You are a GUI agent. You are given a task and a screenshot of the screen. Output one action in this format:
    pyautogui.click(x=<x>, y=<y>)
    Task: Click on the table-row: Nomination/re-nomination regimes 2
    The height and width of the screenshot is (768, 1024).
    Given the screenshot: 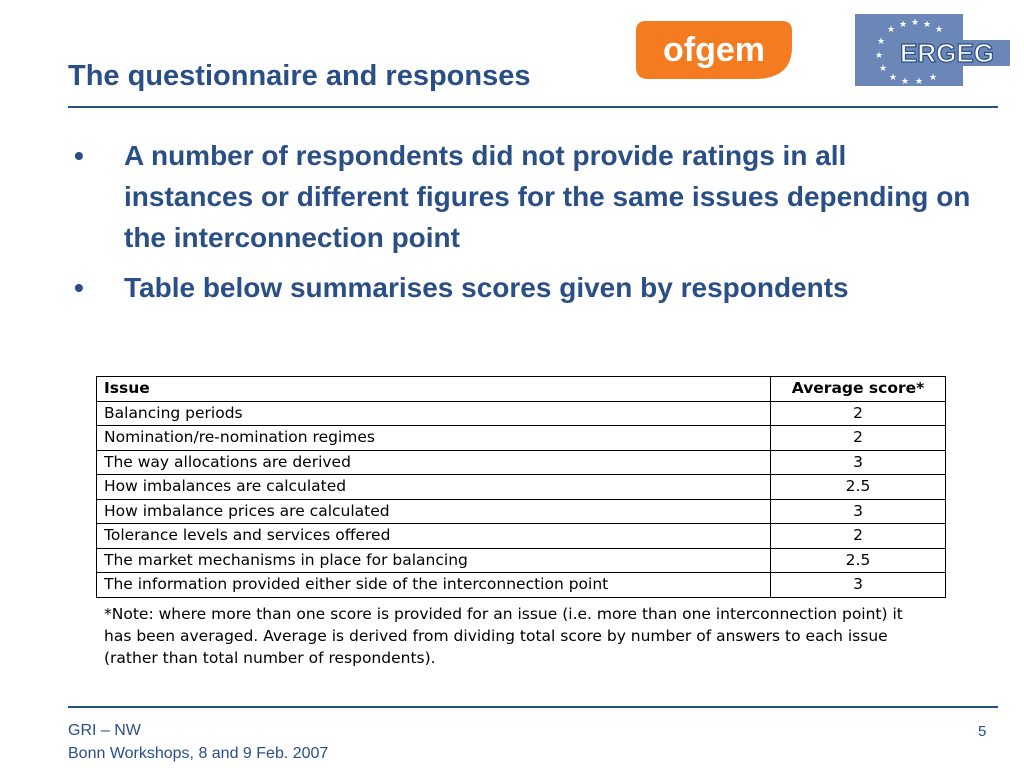 What is the action you would take?
    pyautogui.click(x=521, y=438)
    